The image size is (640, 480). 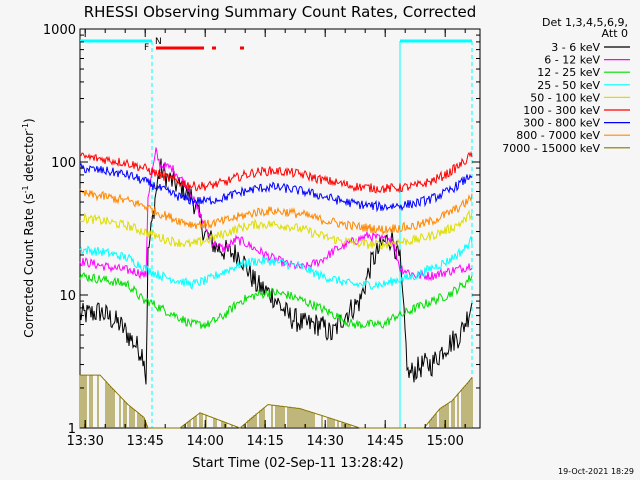 I want to click on series-line-50-100-kev, so click(x=276, y=229).